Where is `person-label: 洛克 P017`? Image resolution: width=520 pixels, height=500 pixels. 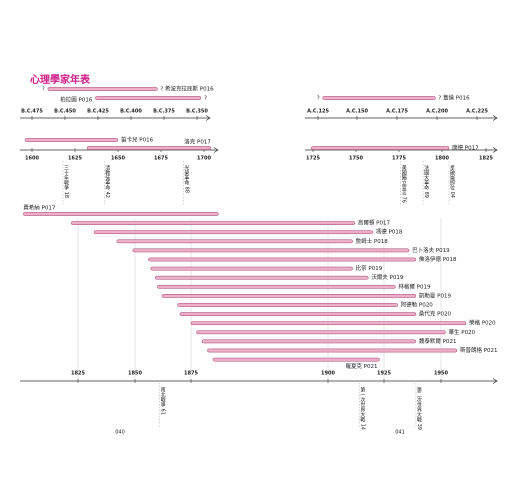
person-label: 洛克 P017 is located at coordinates (197, 142).